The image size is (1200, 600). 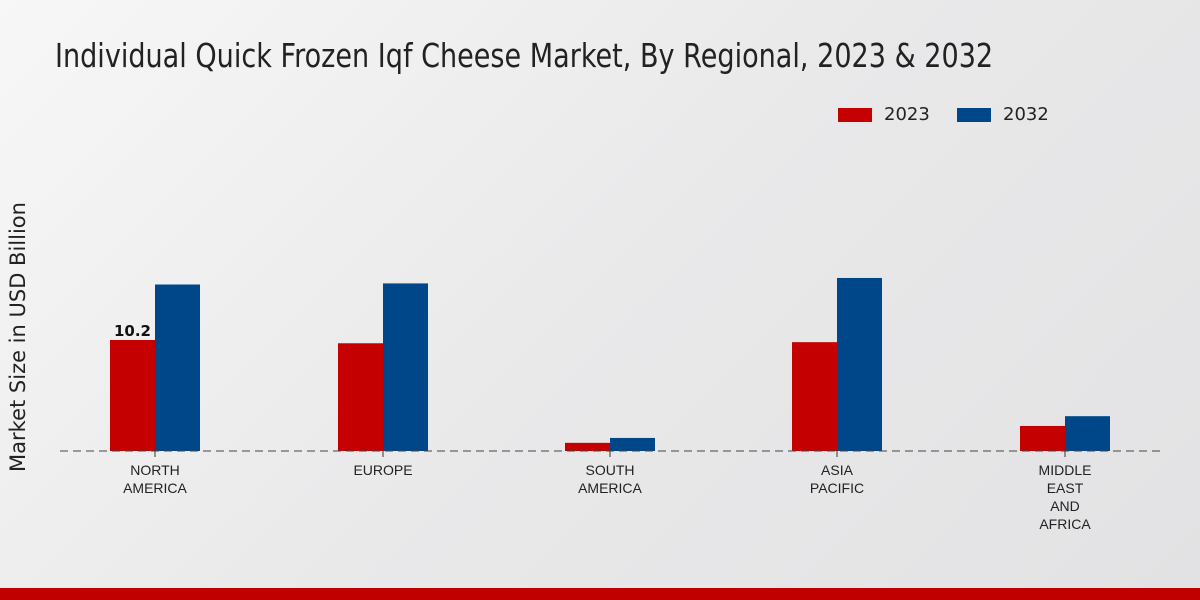 I want to click on x-tick-label: NORTH, so click(x=155, y=470).